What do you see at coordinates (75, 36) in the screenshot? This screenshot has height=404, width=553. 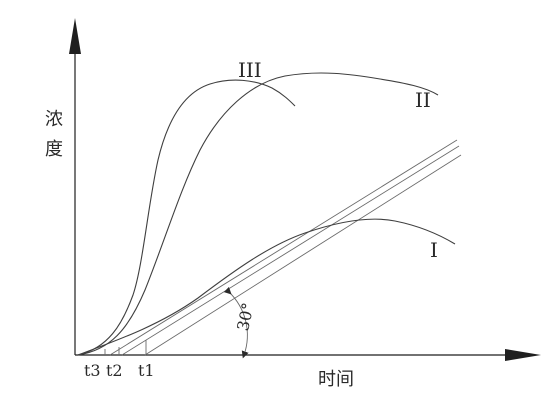 I see `y-axis-arrow` at bounding box center [75, 36].